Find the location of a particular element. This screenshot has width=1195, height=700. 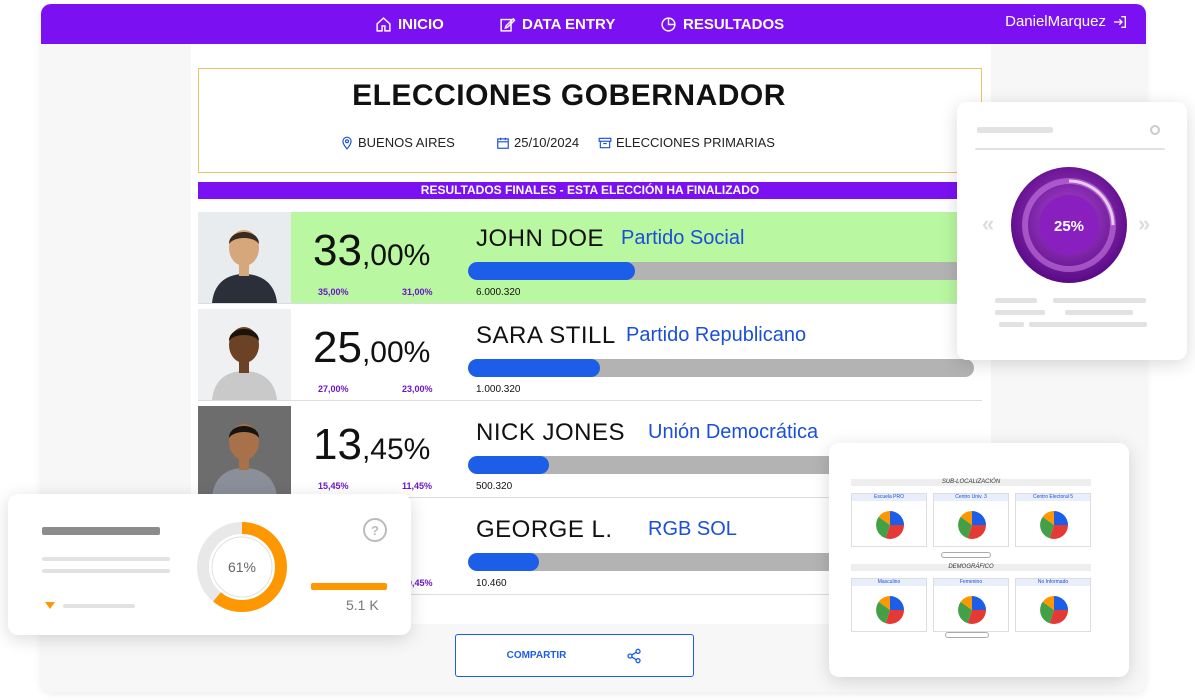

date-text: 25/10/2024 is located at coordinates (547, 142).